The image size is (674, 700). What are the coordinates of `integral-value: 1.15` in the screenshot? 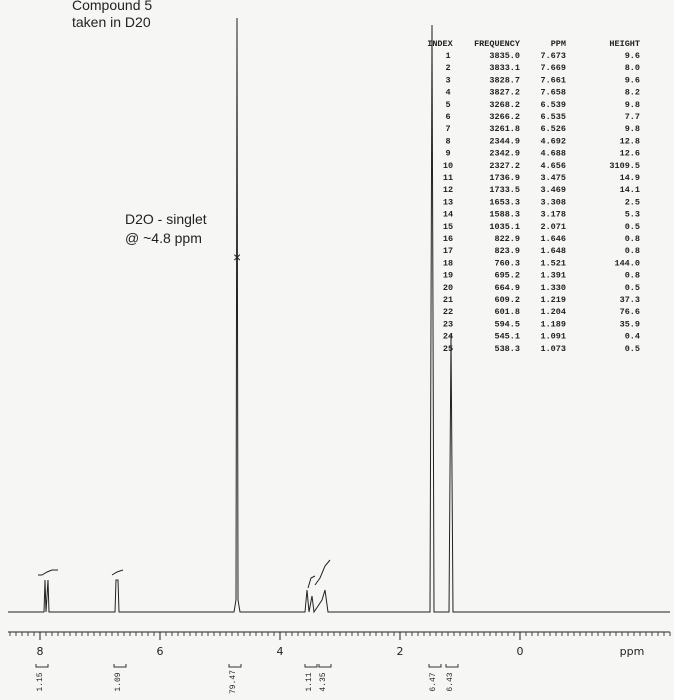 It's located at (40, 681).